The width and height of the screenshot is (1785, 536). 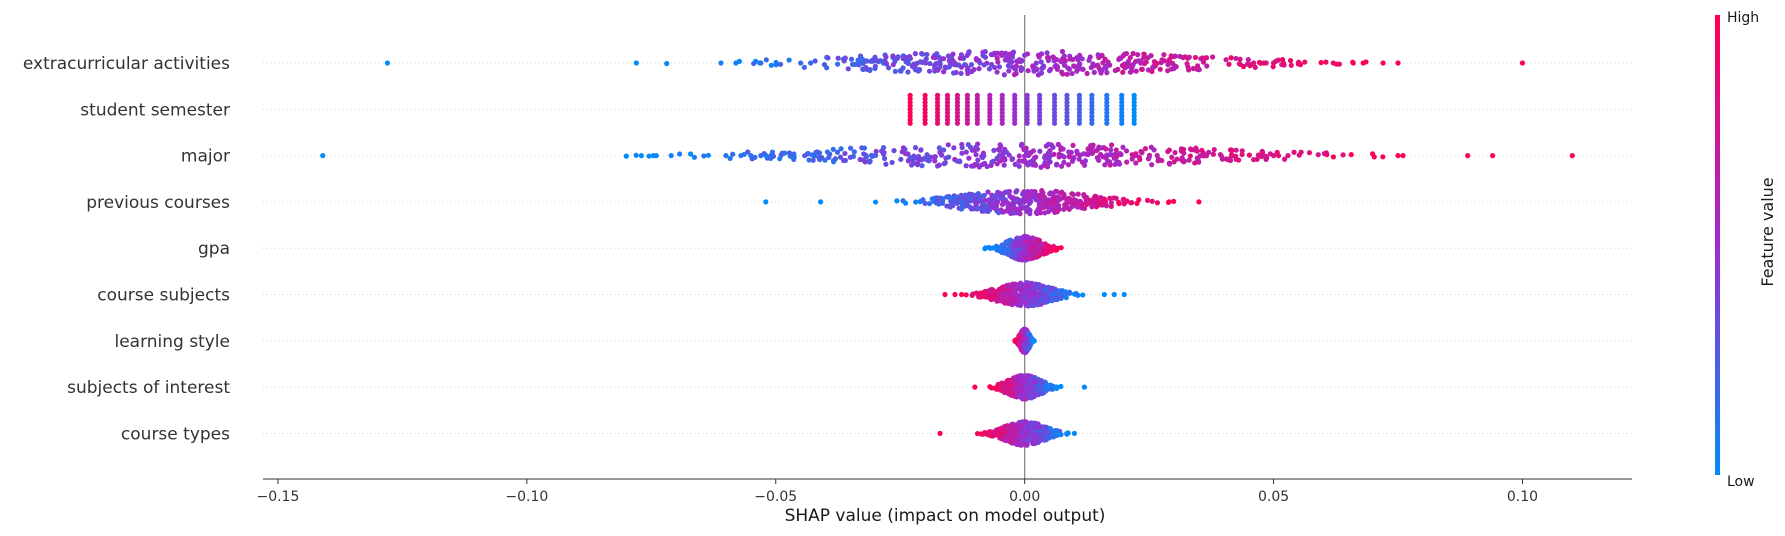 I want to click on colorbar-title: Feature value, so click(x=1767, y=231).